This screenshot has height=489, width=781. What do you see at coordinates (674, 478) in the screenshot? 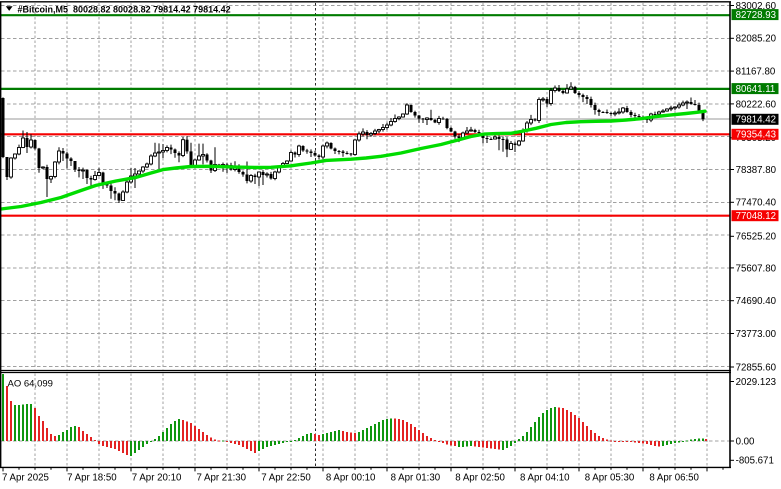
I see `svg-text: 8 Apr 06:50` at bounding box center [674, 478].